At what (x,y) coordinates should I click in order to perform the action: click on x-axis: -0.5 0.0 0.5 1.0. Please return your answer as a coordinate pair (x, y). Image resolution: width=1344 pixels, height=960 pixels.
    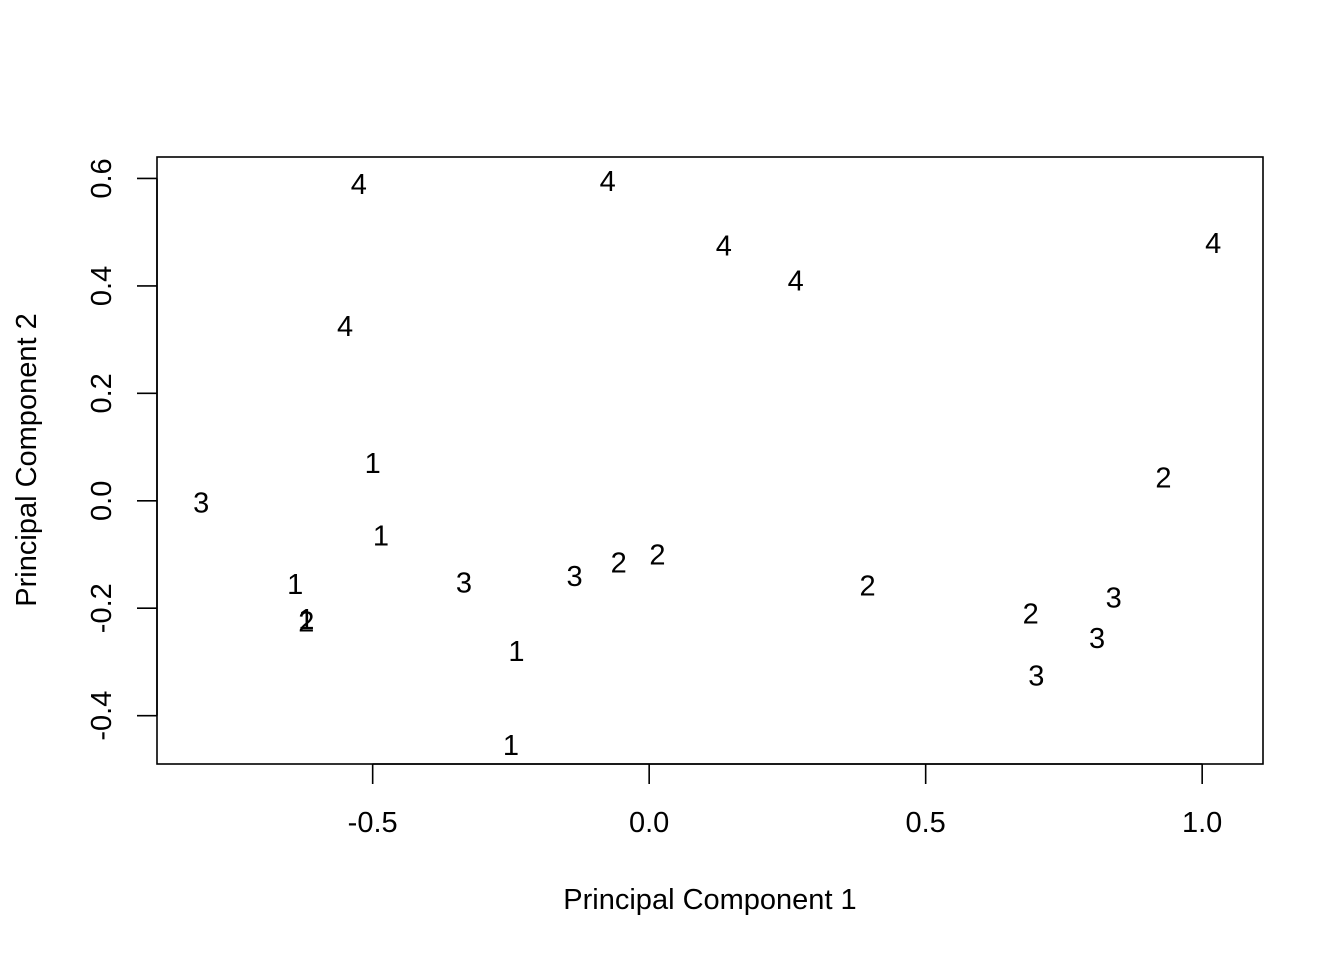
    Looking at the image, I should click on (785, 801).